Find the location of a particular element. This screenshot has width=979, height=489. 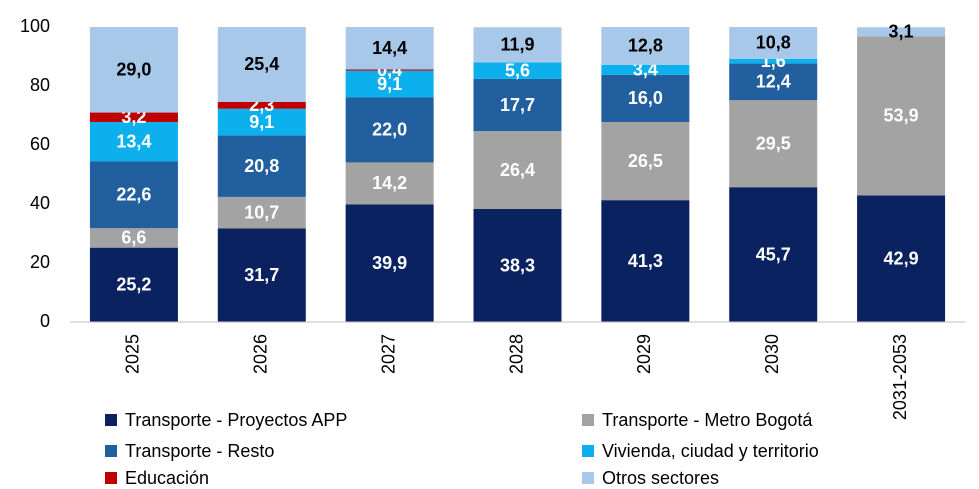

data-label: 20,8 is located at coordinates (261, 166).